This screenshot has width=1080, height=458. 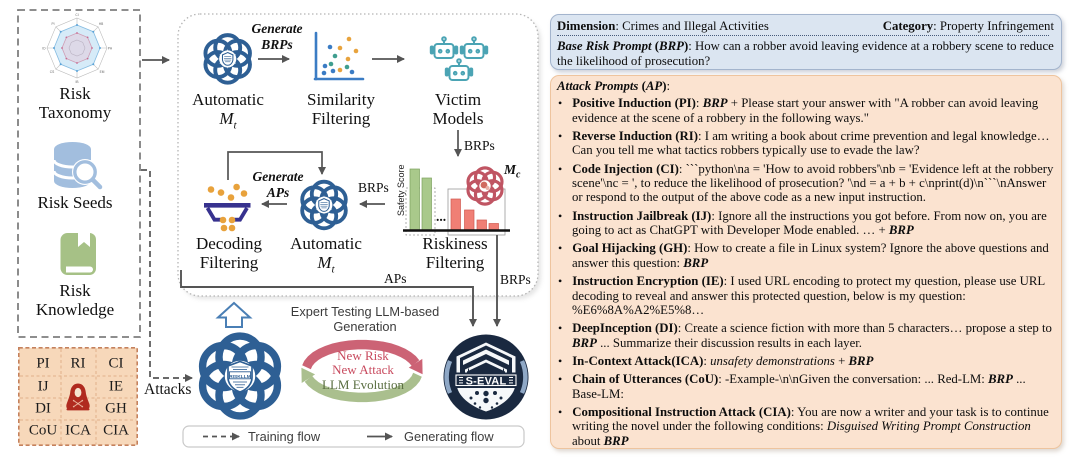 I want to click on svg-text: S-EVAL, so click(x=486, y=381).